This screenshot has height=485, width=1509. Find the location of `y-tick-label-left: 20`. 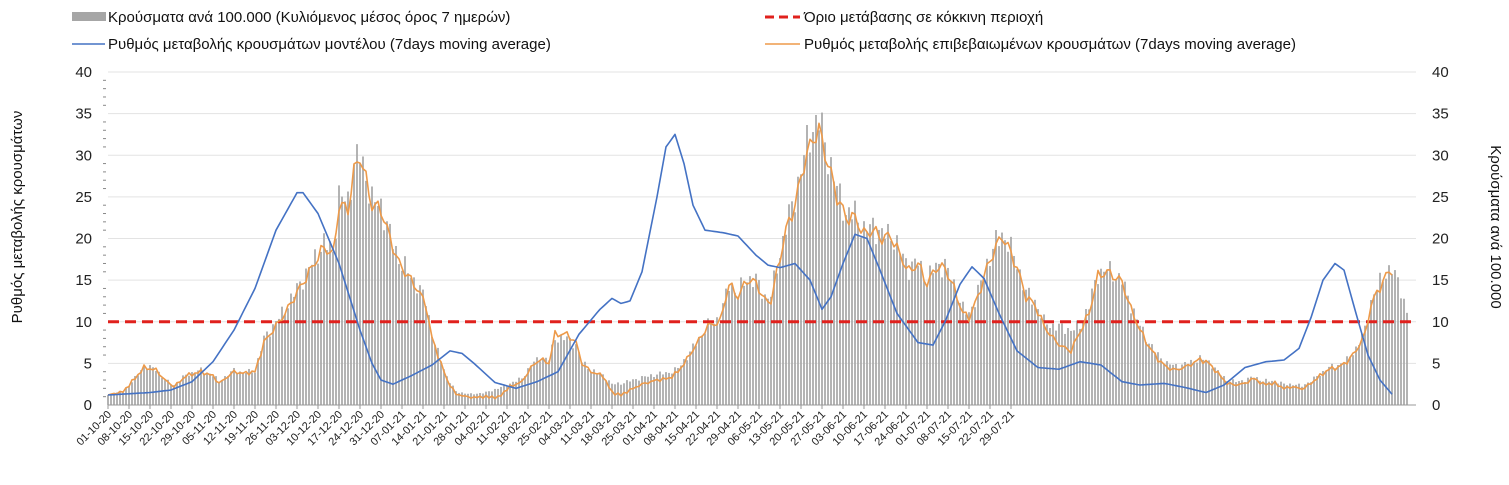

y-tick-label-left: 20 is located at coordinates (83, 239).